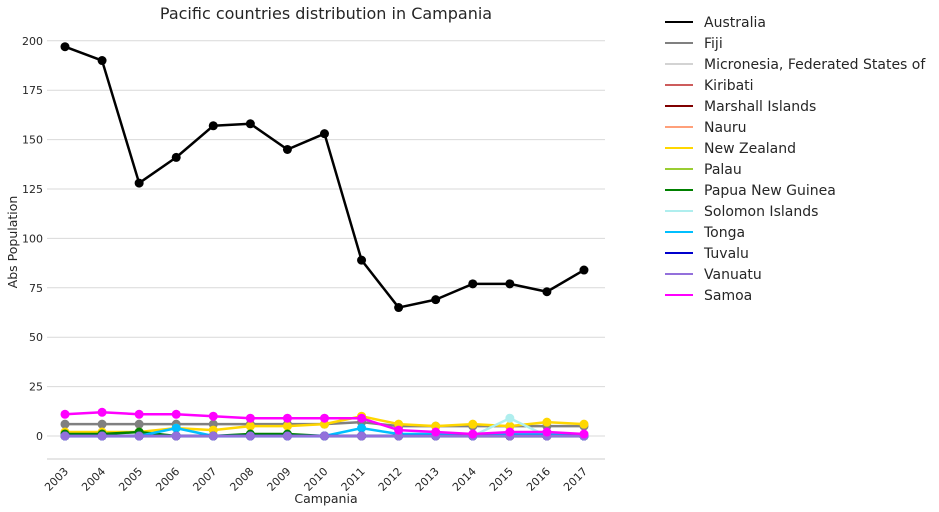 Image resolution: width=939 pixels, height=512 pixels. I want to click on x-tick-label: 2012, so click(390, 479).